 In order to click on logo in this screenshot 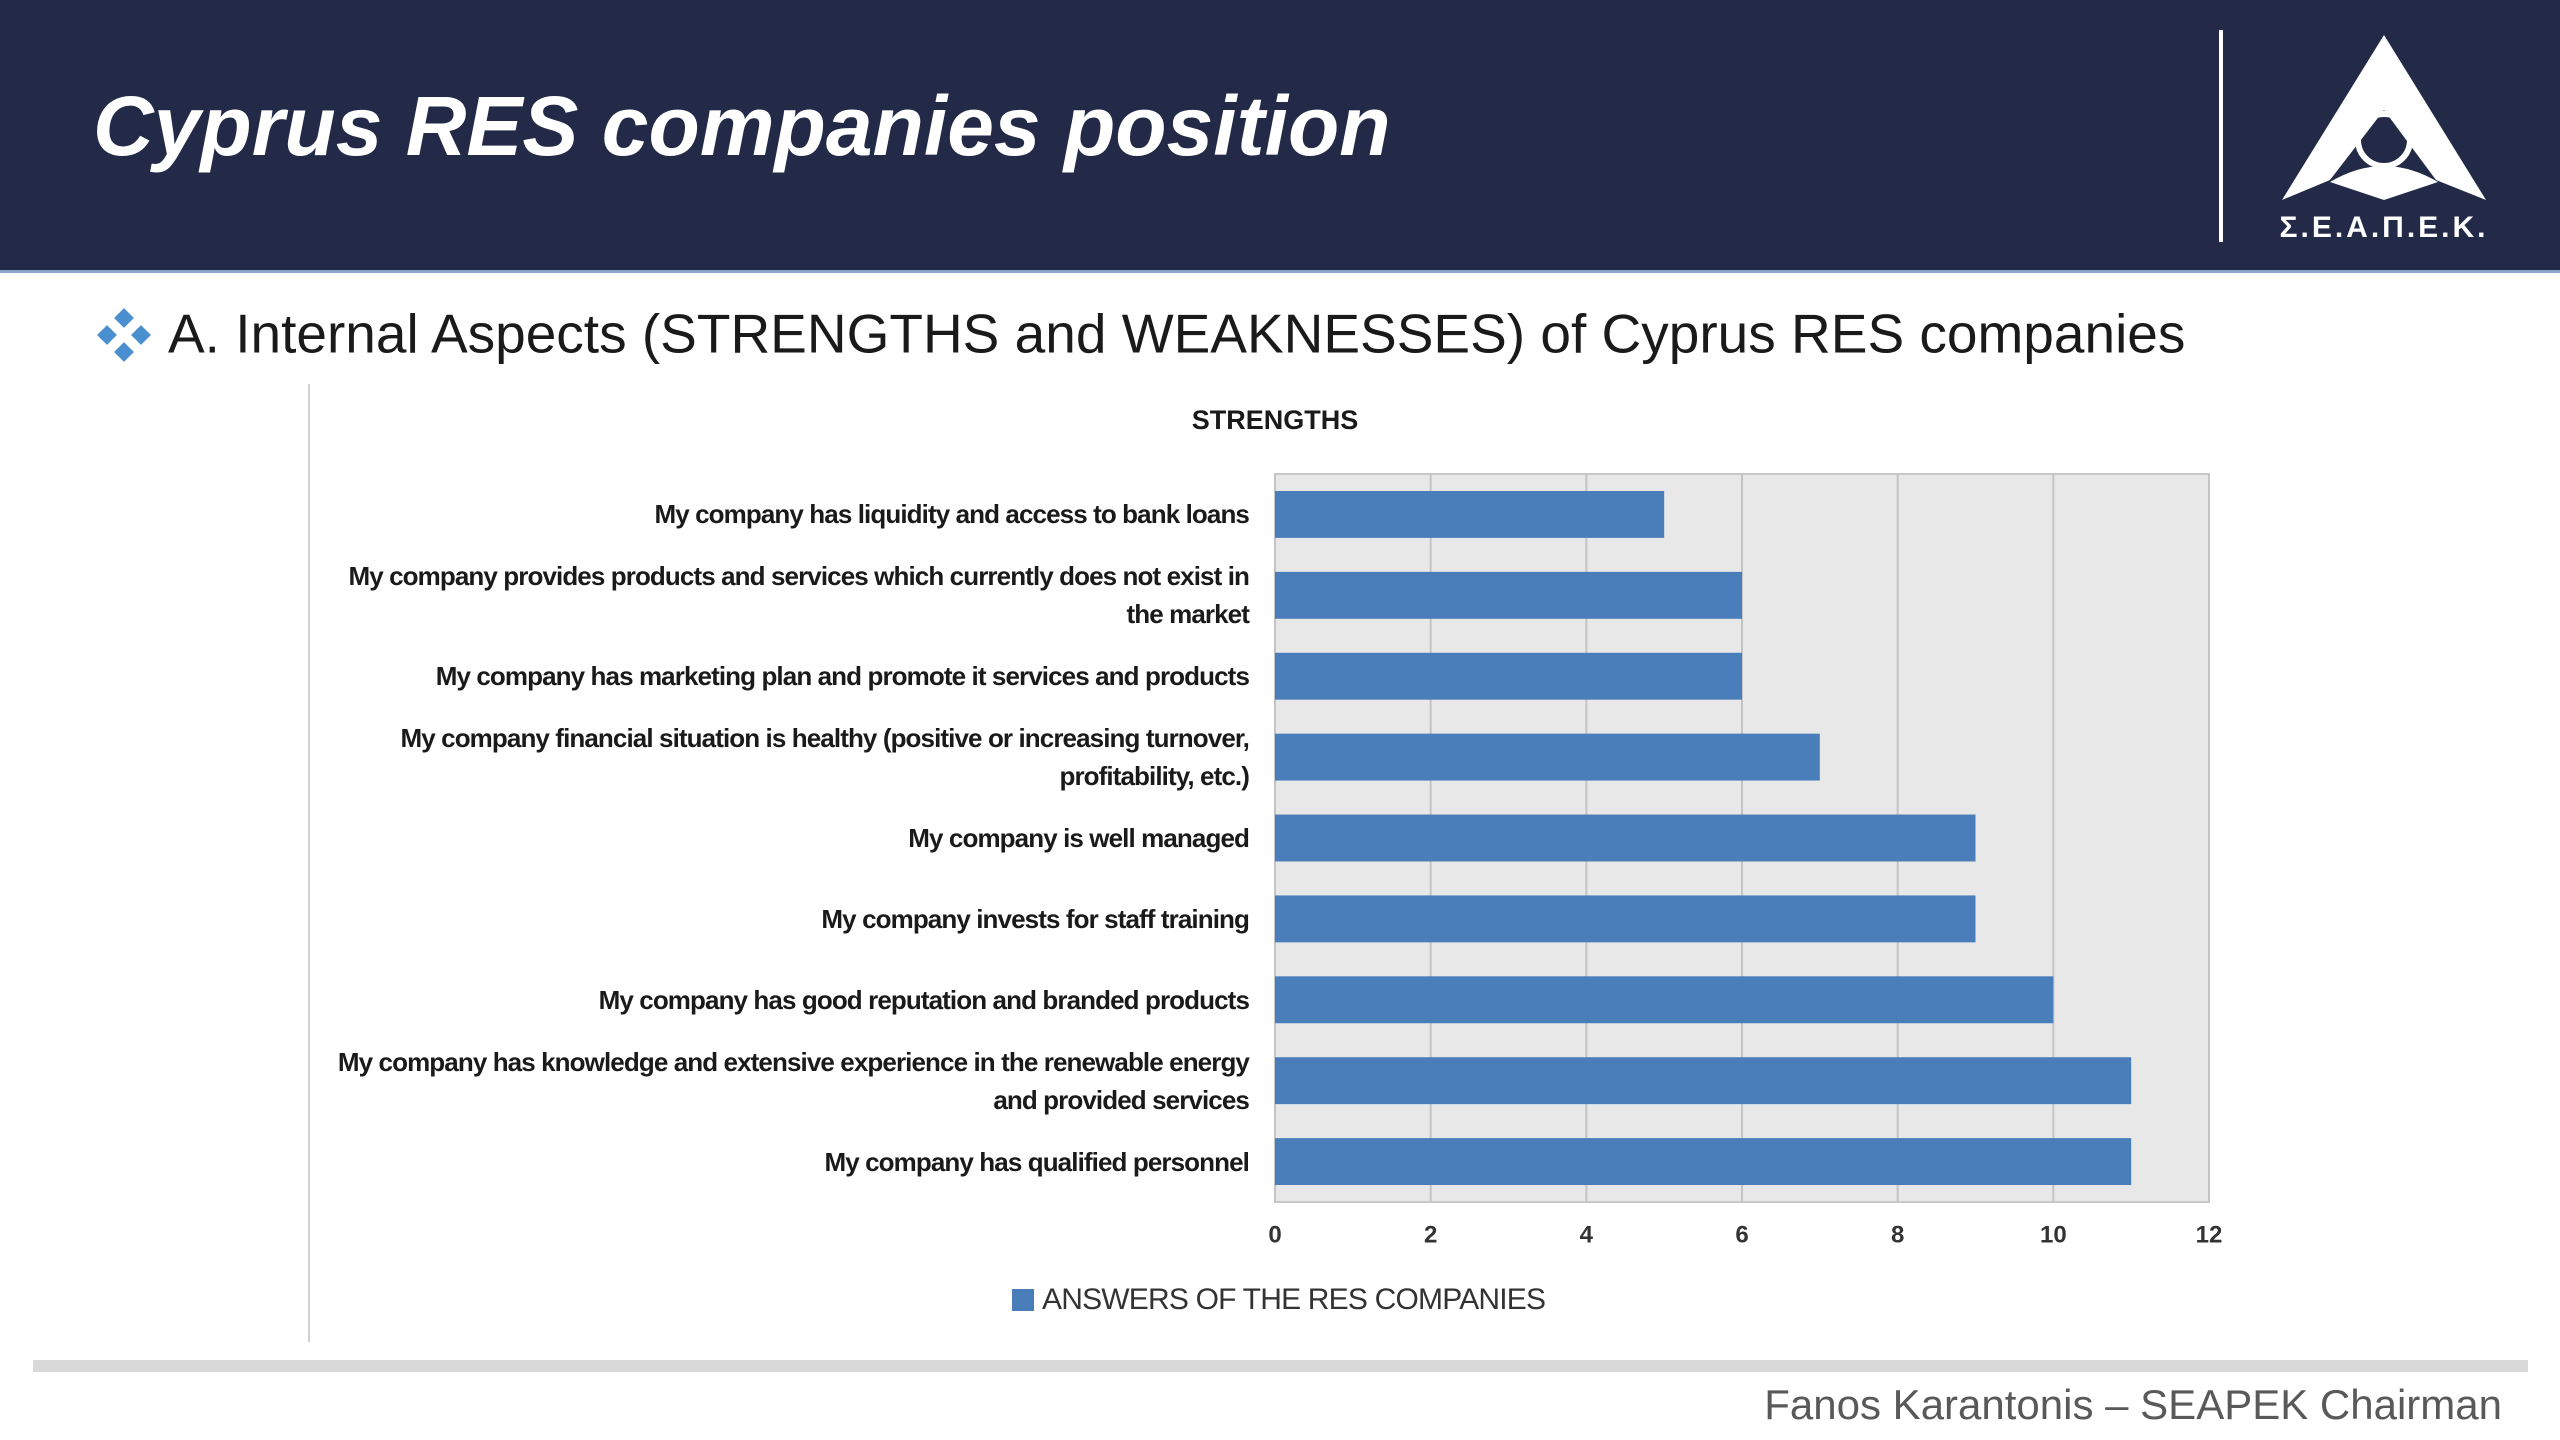, I will do `click(2384, 117)`.